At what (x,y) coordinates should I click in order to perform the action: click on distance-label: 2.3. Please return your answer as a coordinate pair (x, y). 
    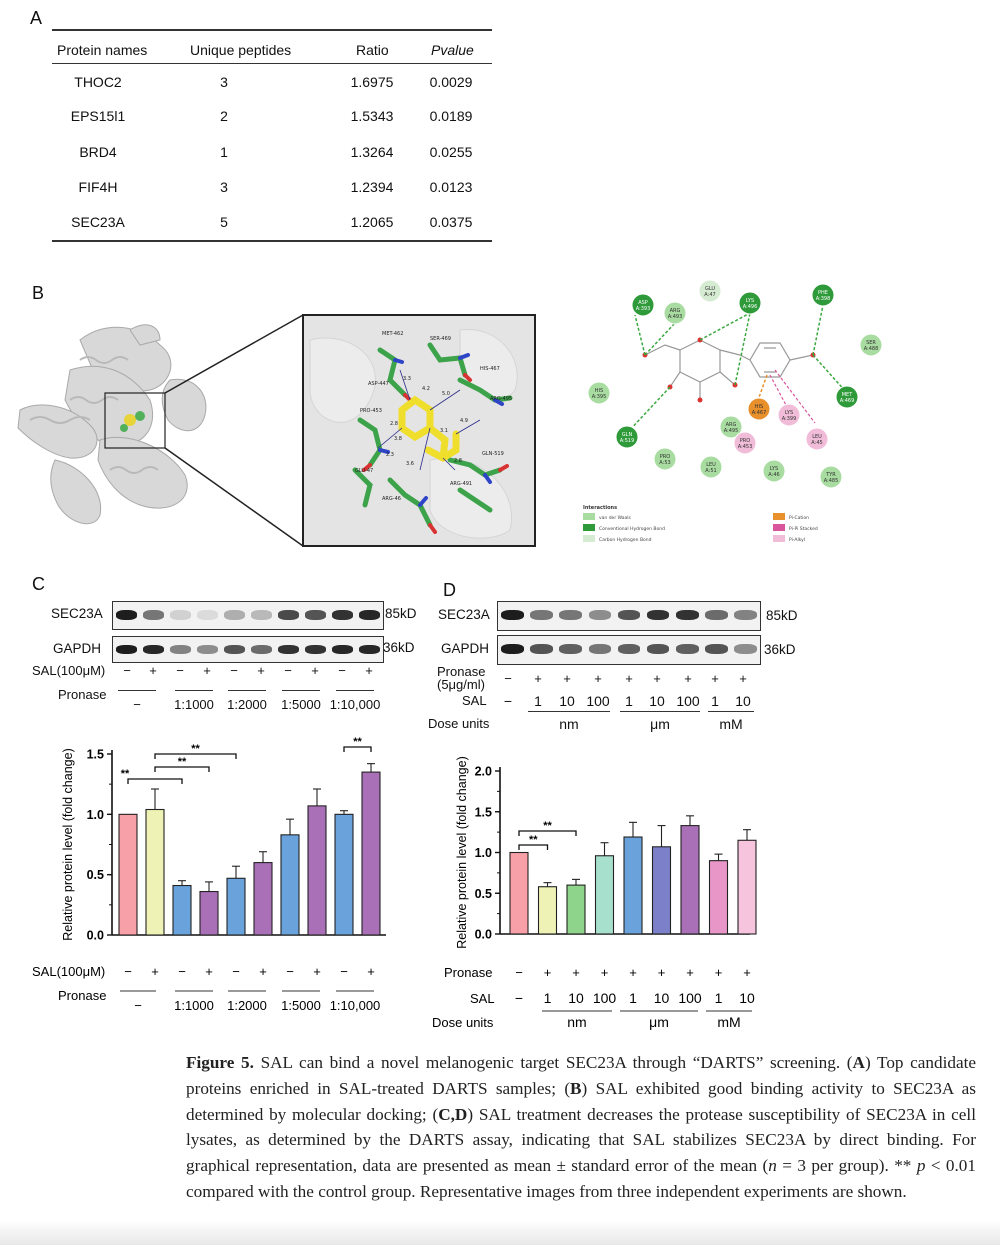
    Looking at the image, I should click on (390, 455).